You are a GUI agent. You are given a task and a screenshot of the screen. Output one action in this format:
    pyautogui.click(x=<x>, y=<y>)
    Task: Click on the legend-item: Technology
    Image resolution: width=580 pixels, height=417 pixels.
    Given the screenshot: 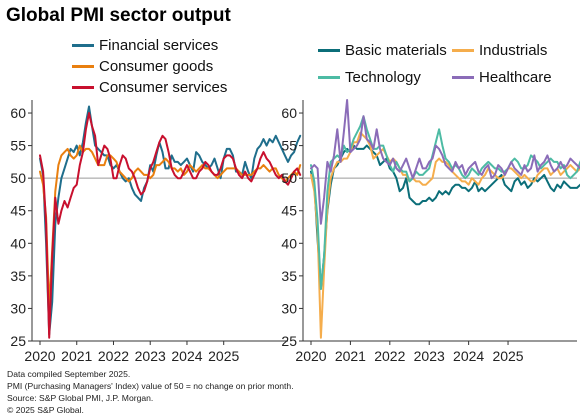 What is the action you would take?
    pyautogui.click(x=369, y=77)
    